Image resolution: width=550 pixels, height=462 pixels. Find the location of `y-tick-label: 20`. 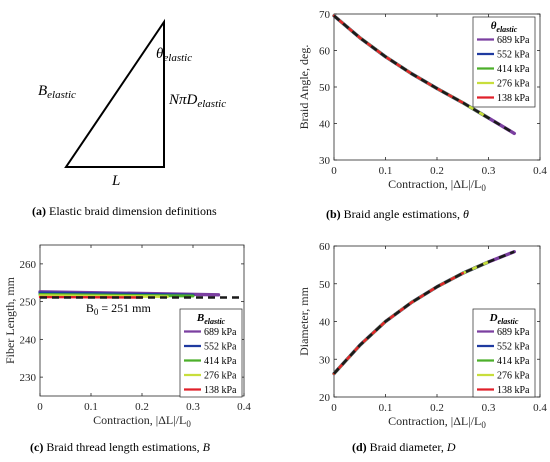

y-tick-label: 20 is located at coordinates (325, 398).